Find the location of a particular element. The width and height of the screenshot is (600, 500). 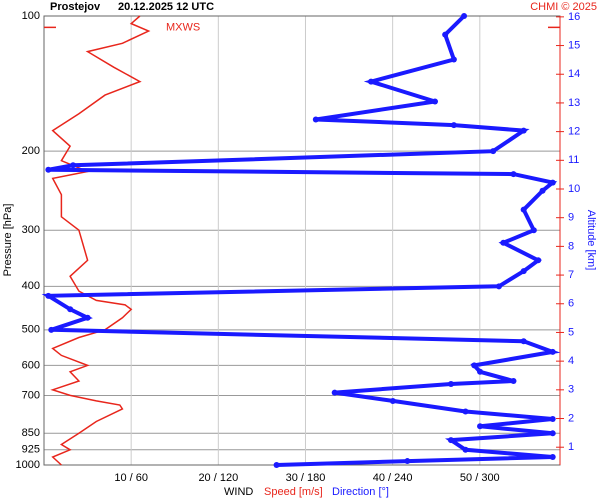

x-tick-label: 50 / 300 is located at coordinates (480, 478).